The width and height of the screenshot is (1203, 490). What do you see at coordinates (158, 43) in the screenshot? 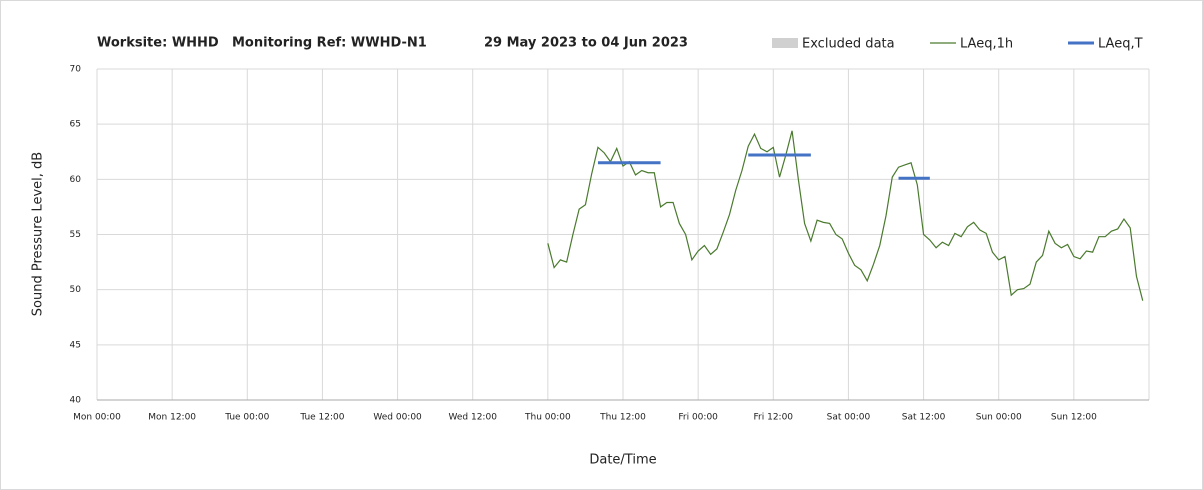
I see `chart-title: Worksite: WHHD` at bounding box center [158, 43].